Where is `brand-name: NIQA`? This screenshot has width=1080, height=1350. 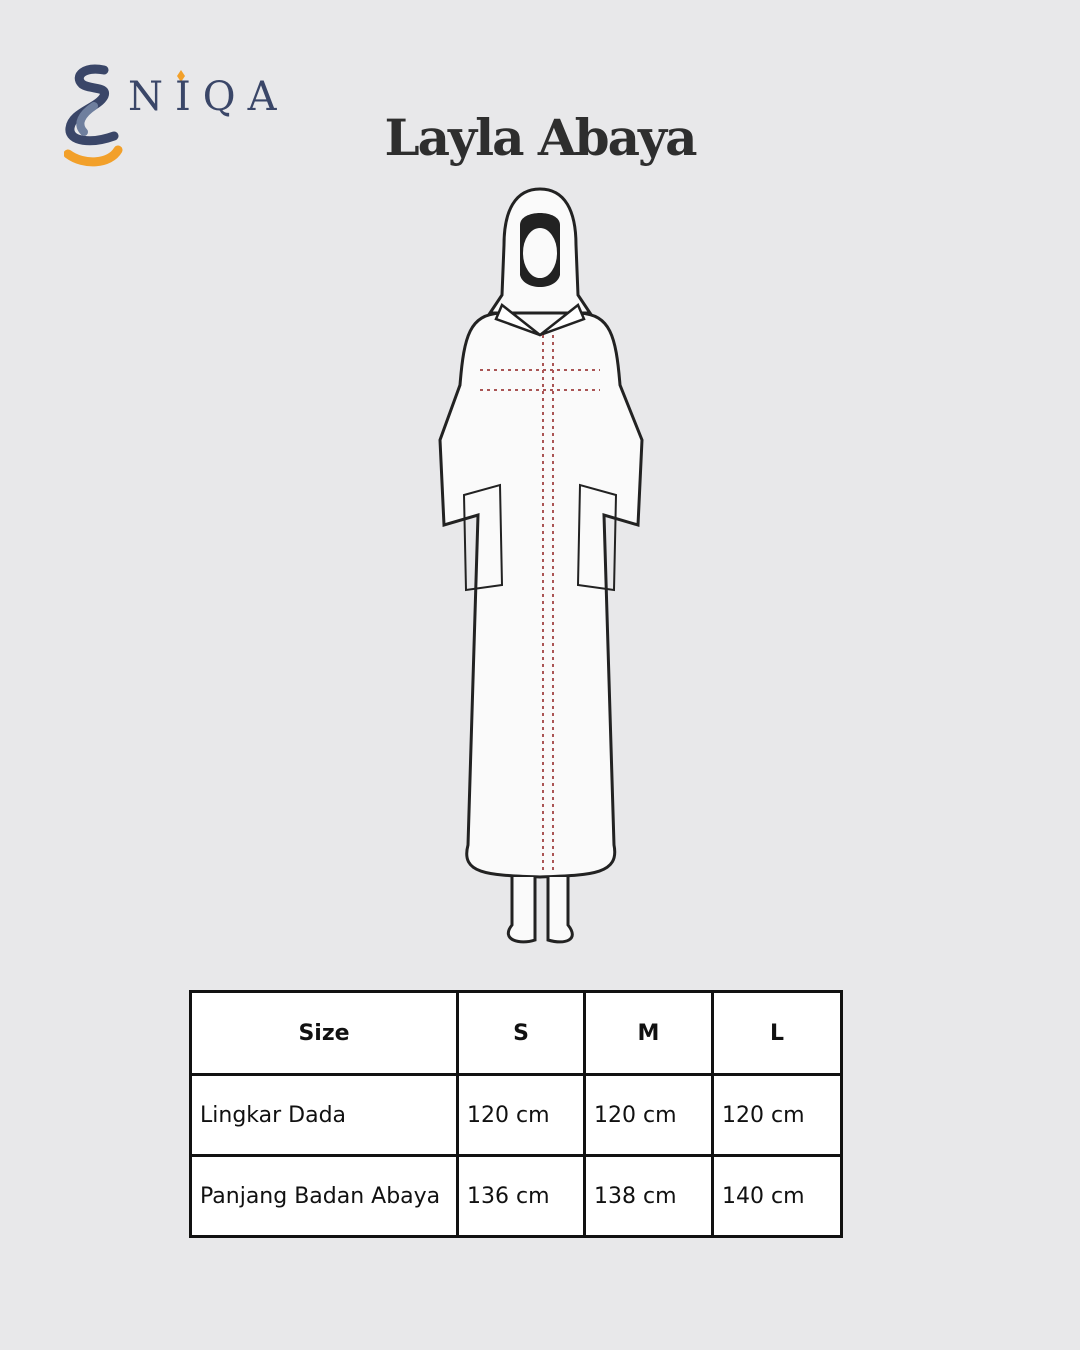 brand-name: NIQA is located at coordinates (208, 97).